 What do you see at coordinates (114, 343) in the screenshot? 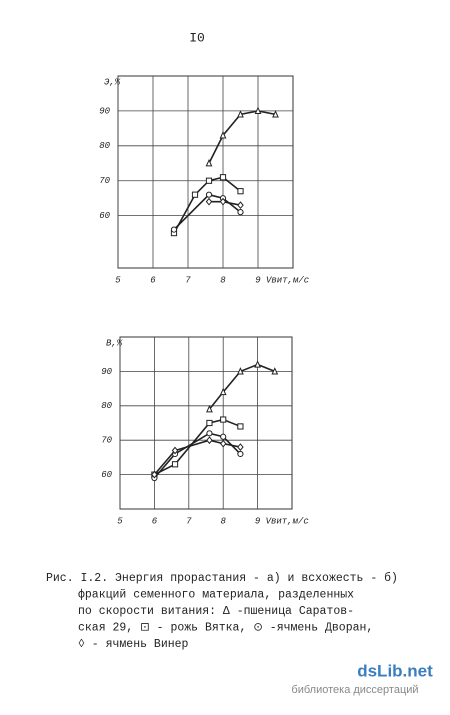
I see `y-axis-label: В,%` at bounding box center [114, 343].